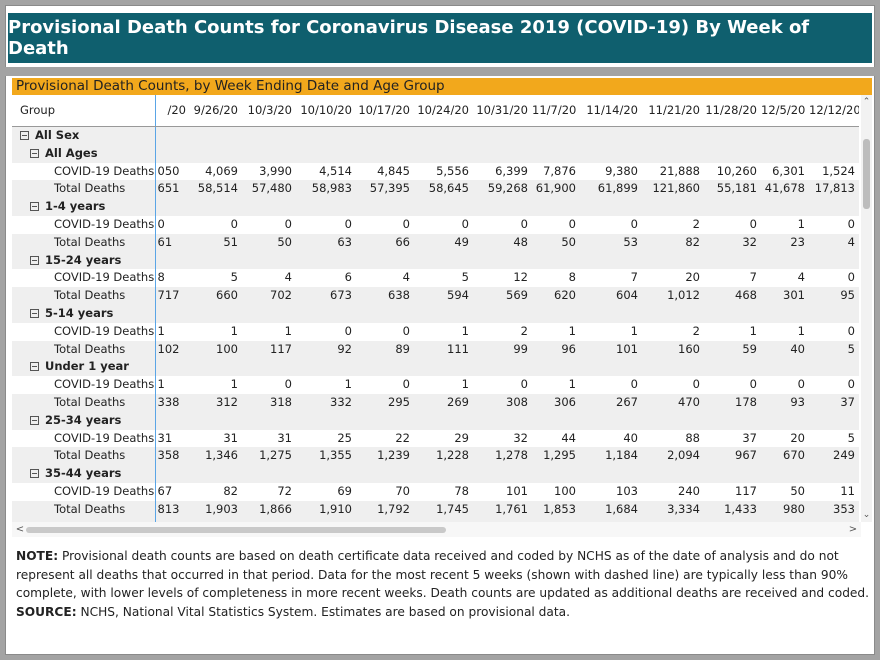 Image resolution: width=880 pixels, height=660 pixels. I want to click on table-cell: 1,866, so click(269, 509).